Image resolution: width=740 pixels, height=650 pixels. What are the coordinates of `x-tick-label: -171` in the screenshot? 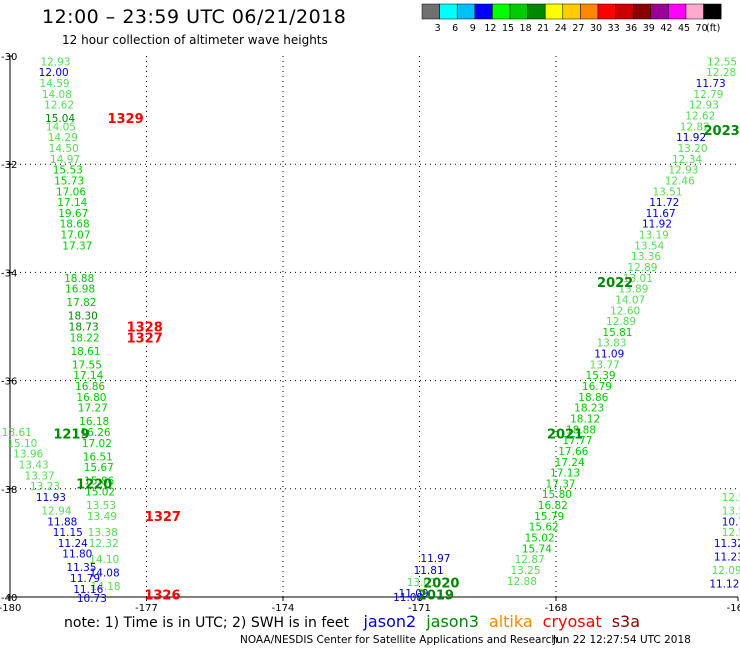 It's located at (419, 608).